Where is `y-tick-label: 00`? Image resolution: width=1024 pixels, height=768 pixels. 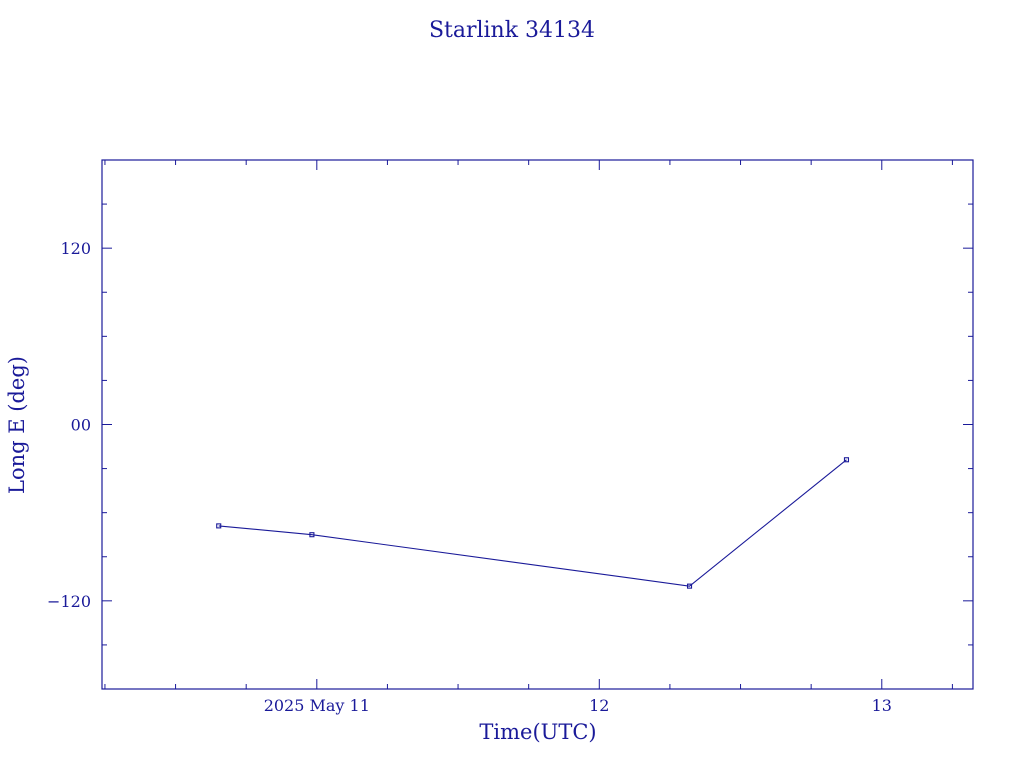
y-tick-label: 00 is located at coordinates (81, 425).